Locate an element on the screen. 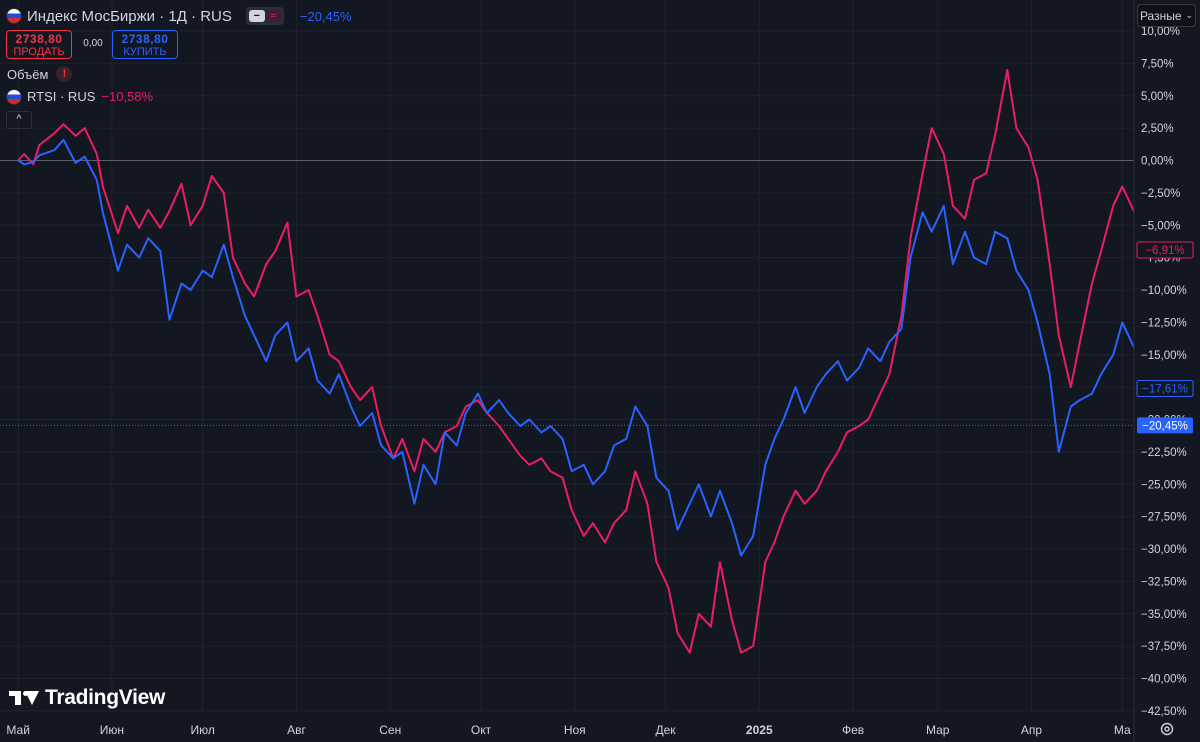 This screenshot has height=742, width=1200. y-tick-label: −2,50% is located at coordinates (1160, 194).